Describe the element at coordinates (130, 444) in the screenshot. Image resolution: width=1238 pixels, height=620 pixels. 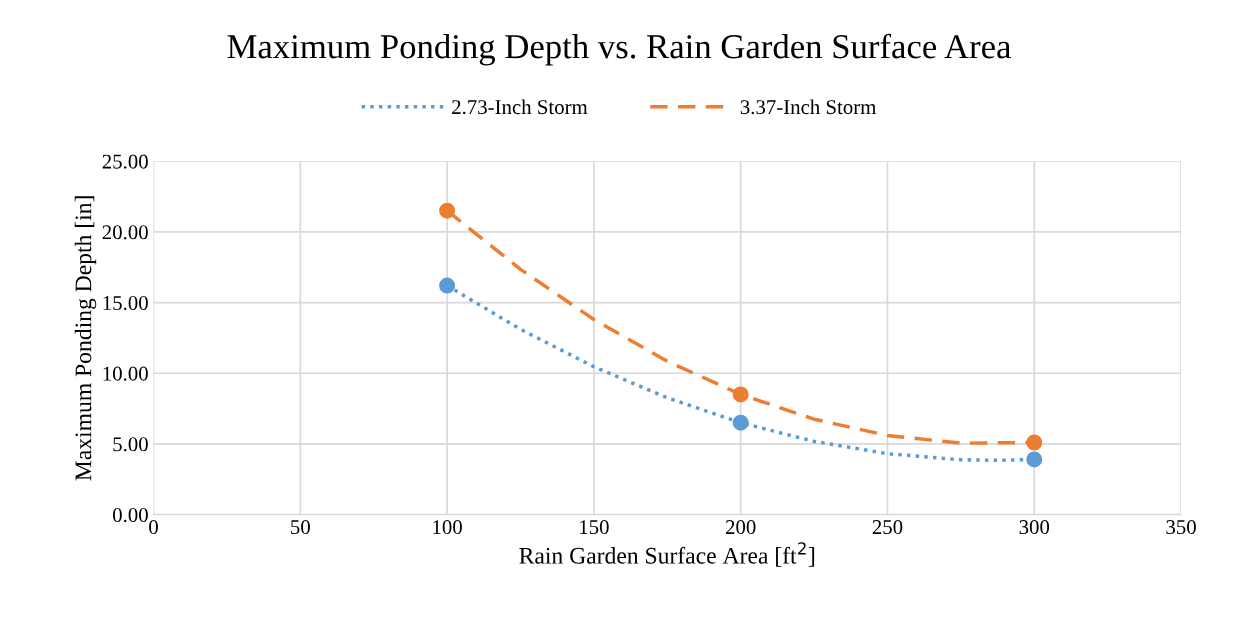
I see `y-tick-label: 5.00` at that location.